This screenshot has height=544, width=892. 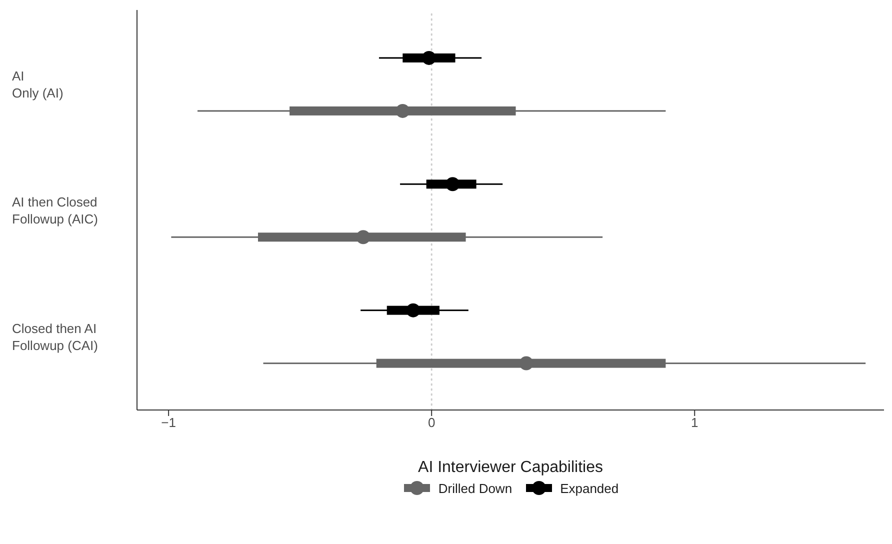 I want to click on x-tick-label: −1, so click(x=168, y=422).